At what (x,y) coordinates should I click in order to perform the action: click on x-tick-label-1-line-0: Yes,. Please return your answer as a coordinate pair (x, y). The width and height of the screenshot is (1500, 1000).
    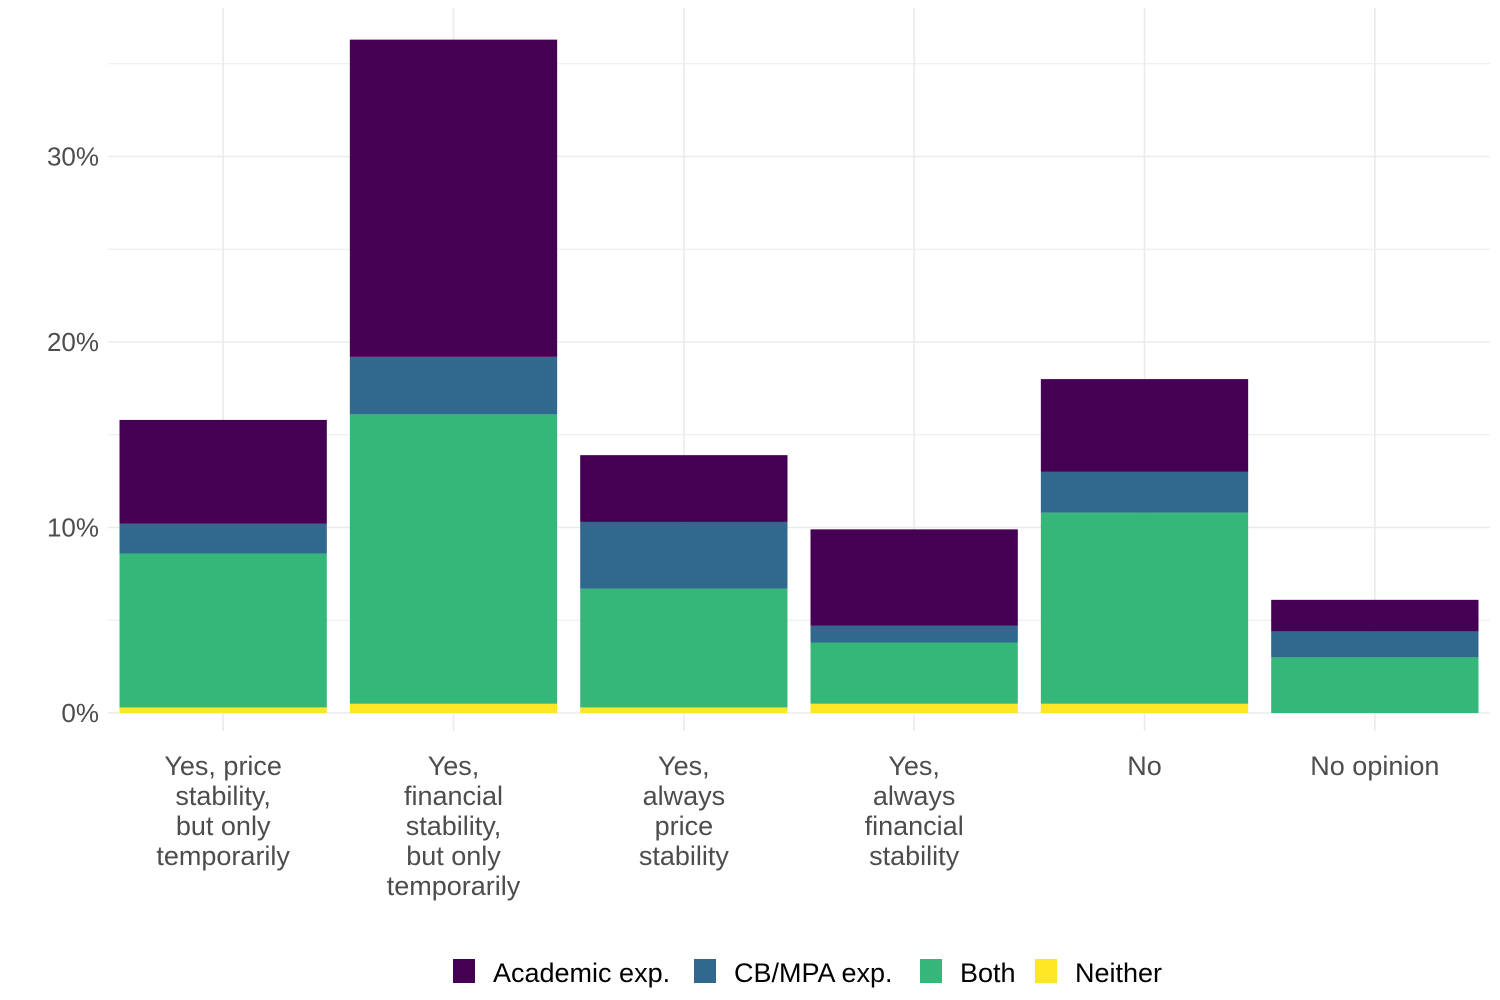
    Looking at the image, I should click on (454, 766).